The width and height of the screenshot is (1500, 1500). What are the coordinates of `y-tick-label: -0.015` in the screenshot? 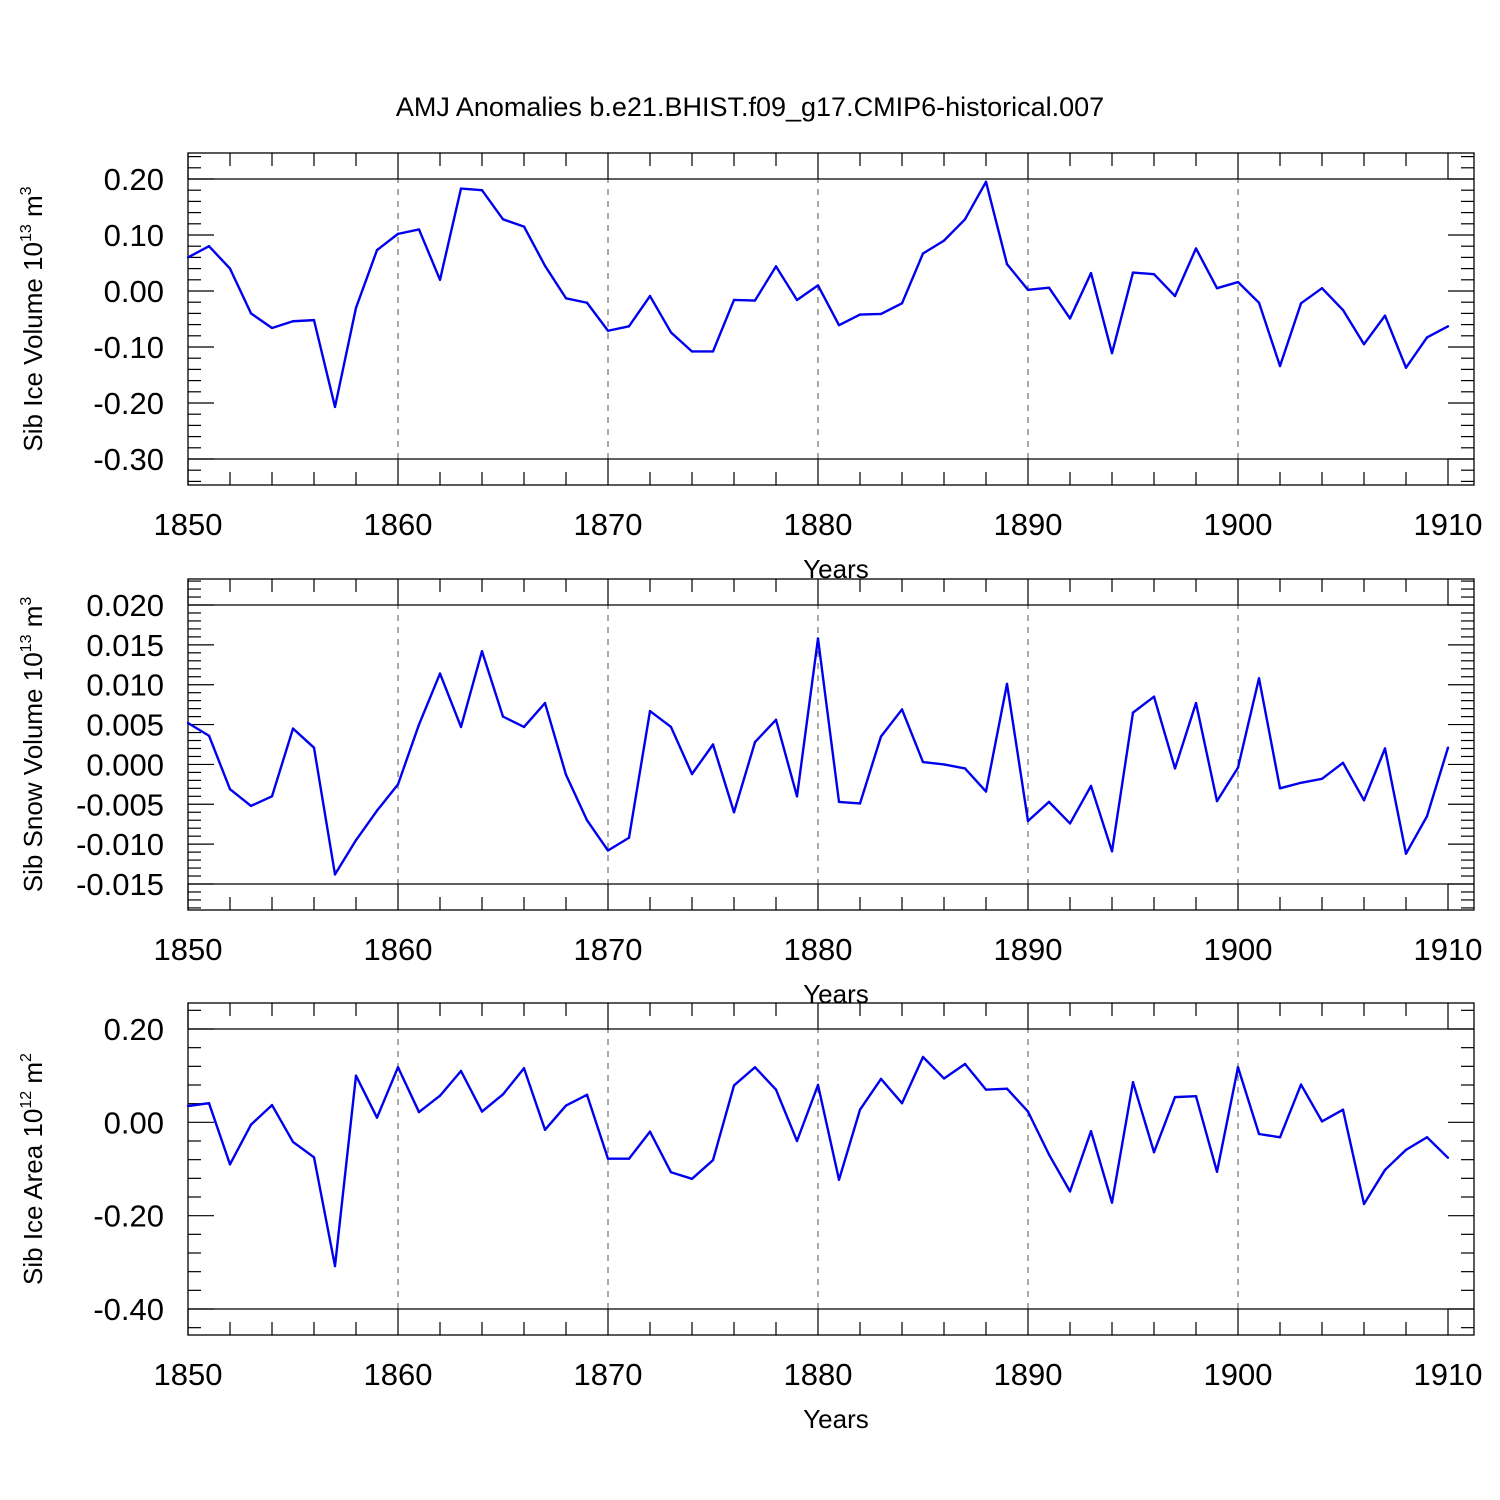 It's located at (120, 884).